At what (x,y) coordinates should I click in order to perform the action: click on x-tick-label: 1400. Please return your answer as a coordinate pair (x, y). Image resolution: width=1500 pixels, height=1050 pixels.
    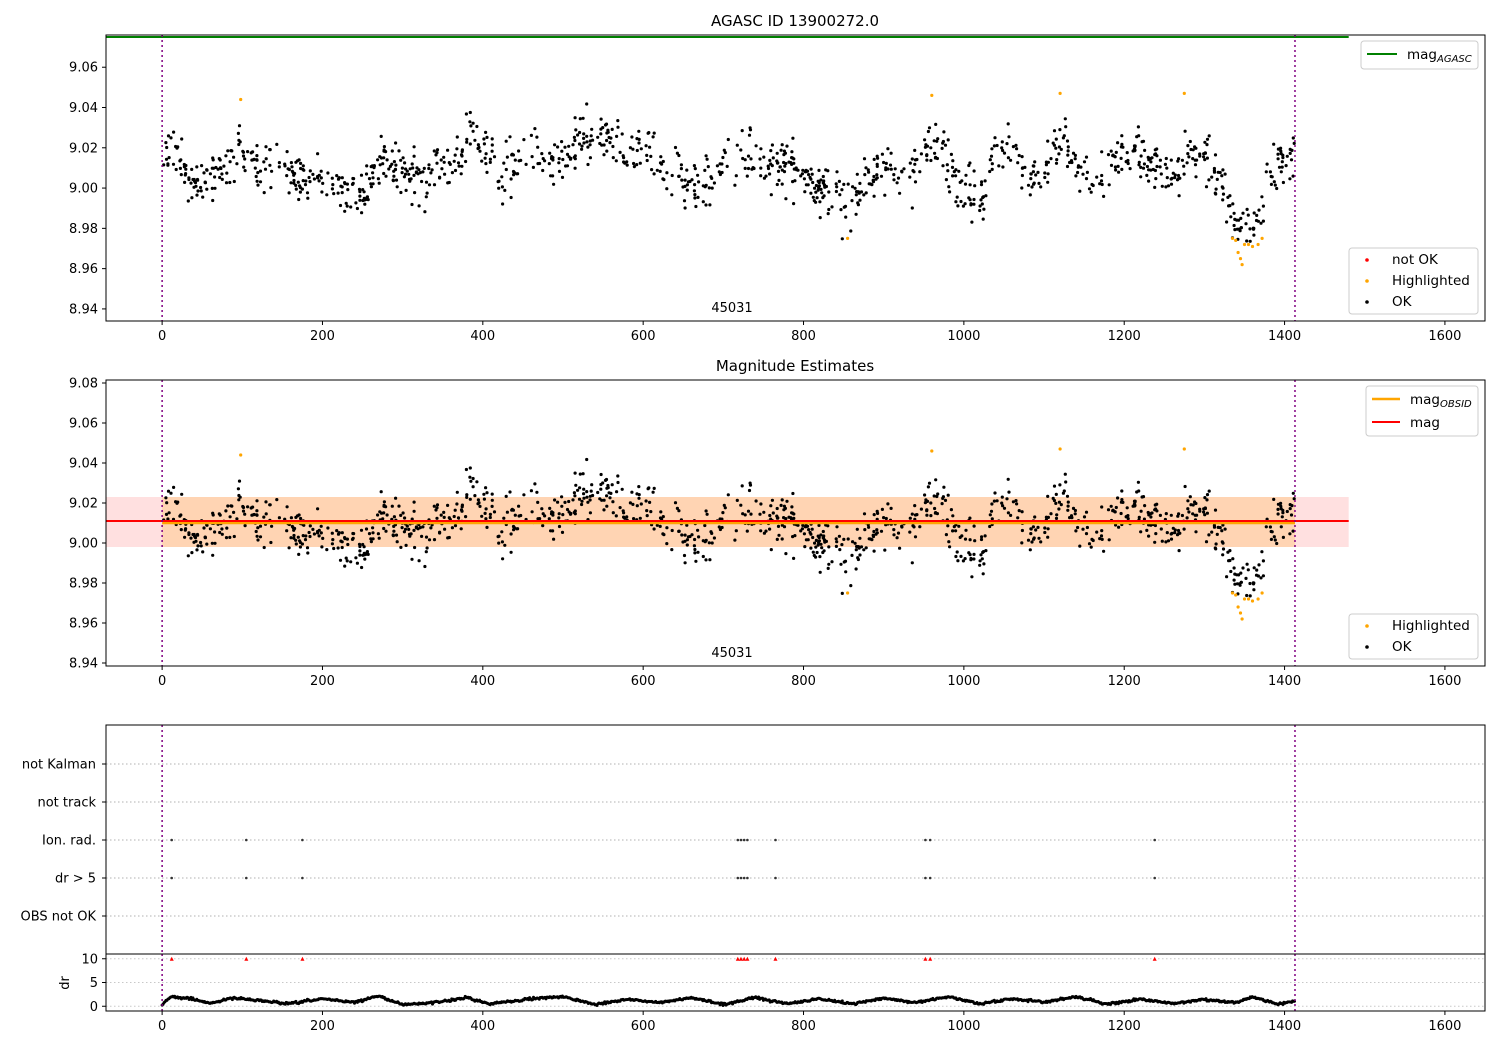
    Looking at the image, I should click on (1284, 1026).